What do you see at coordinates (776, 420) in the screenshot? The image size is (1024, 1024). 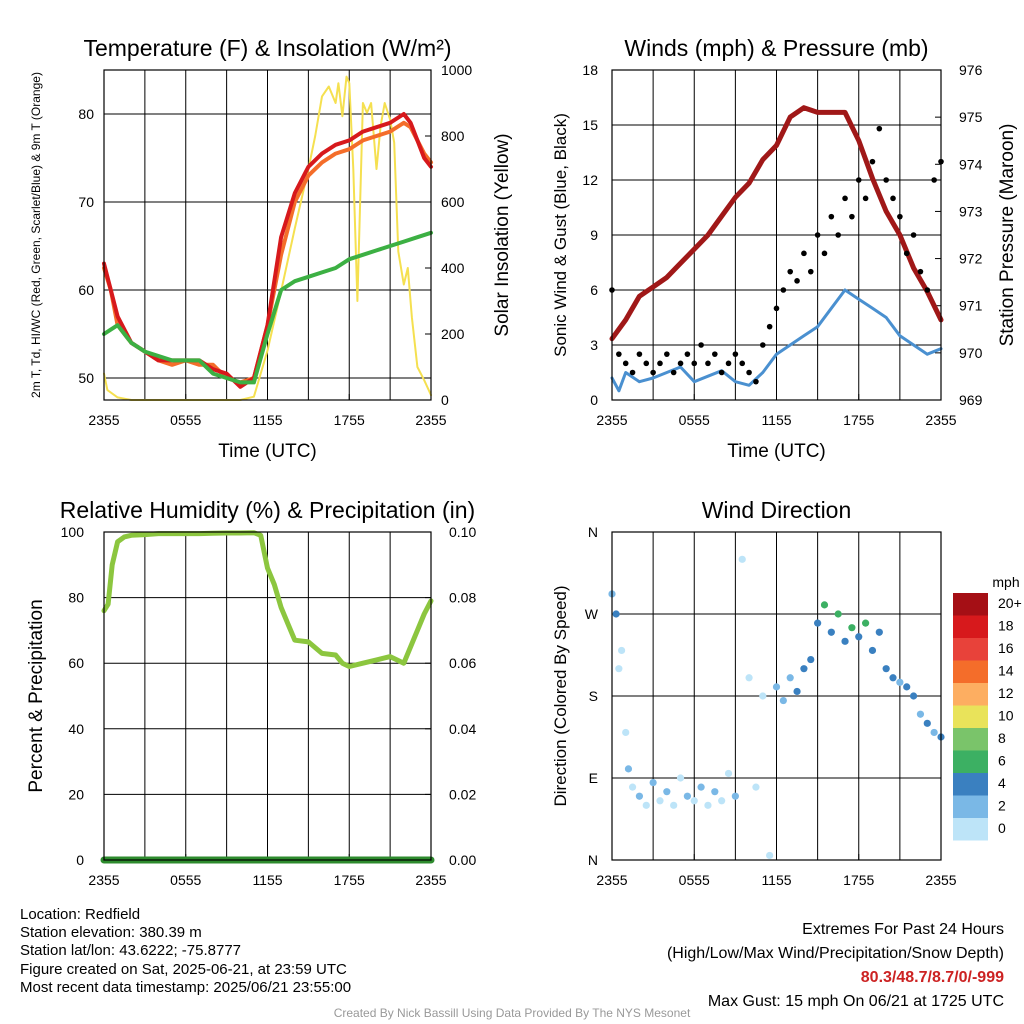 I see `wind-xtick-label: 1155` at bounding box center [776, 420].